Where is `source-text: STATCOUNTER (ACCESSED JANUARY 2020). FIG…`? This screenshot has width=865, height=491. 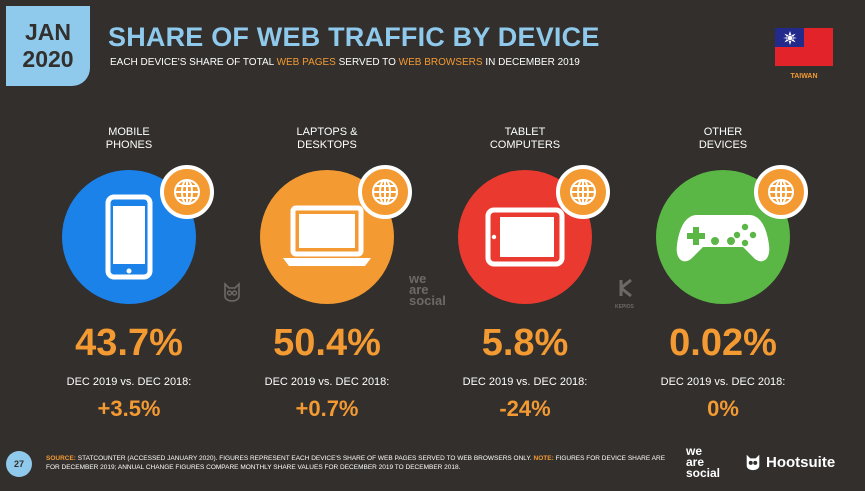 source-text: STATCOUNTER (ACCESSED JANUARY 2020). FIG… is located at coordinates (304, 458).